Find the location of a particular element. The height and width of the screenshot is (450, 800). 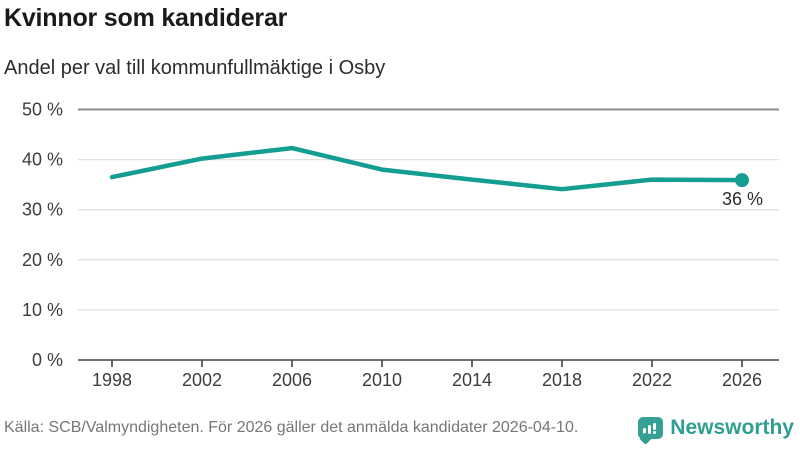

y-tick-label: 30 % is located at coordinates (42, 210).